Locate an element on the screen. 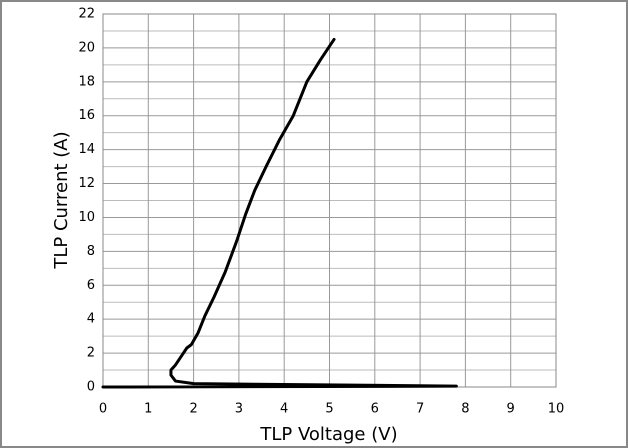 The height and width of the screenshot is (448, 628). x-tick-label: 0 is located at coordinates (103, 409).